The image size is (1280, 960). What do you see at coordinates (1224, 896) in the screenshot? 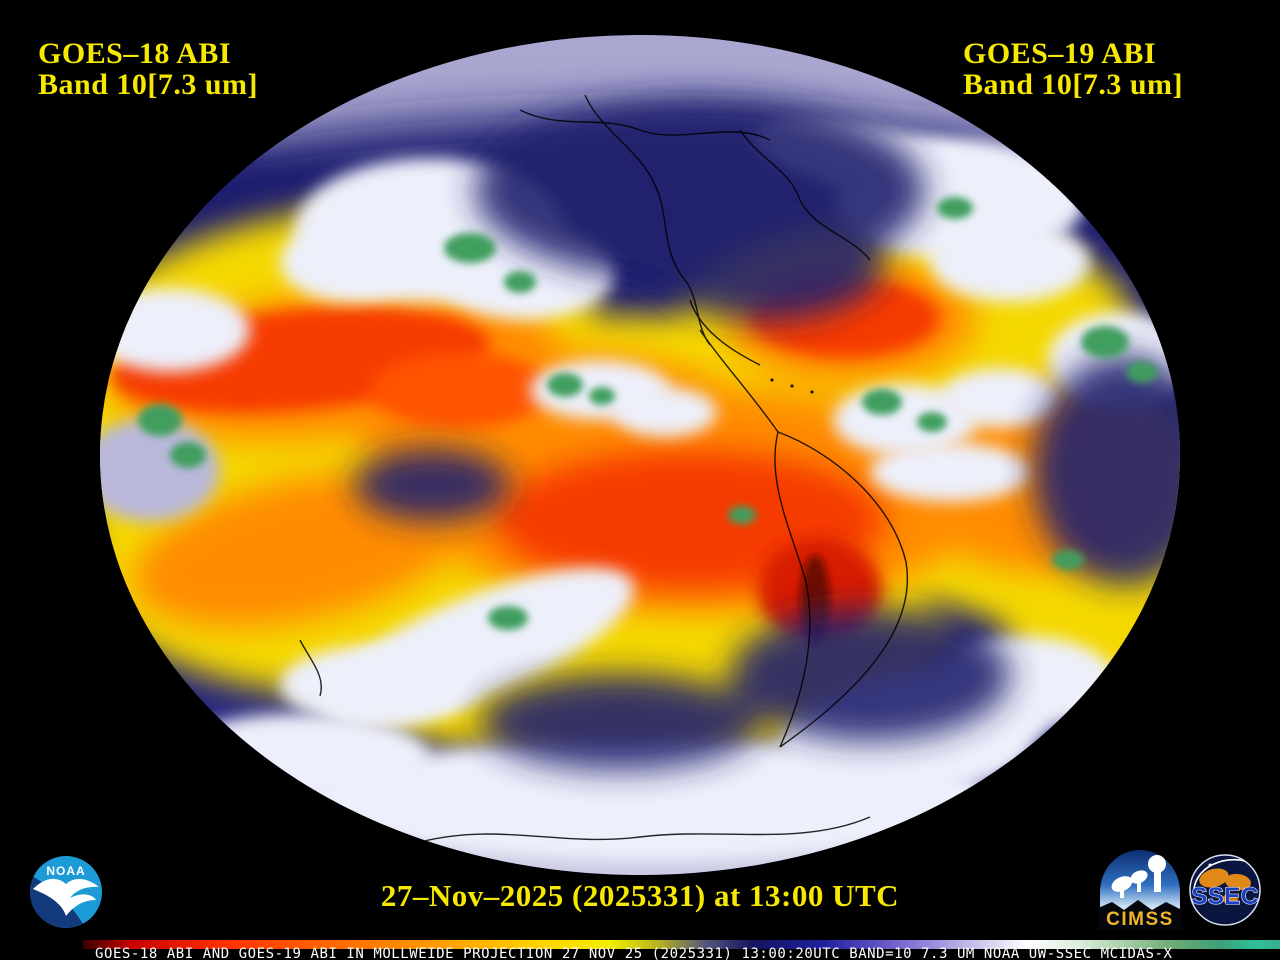
I see `ssec-logo-text: SSEC` at bounding box center [1224, 896].